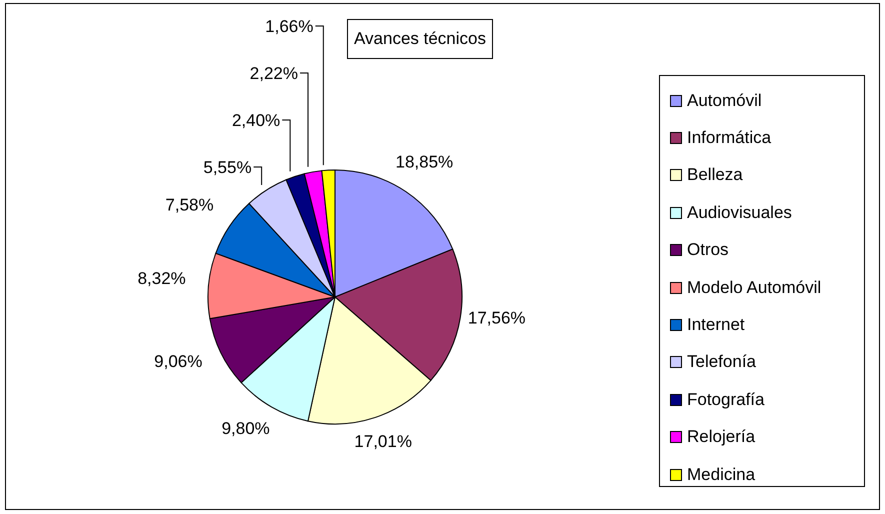 The image size is (885, 514). Describe the element at coordinates (227, 167) in the screenshot. I see `data-label: 5,55%` at that location.